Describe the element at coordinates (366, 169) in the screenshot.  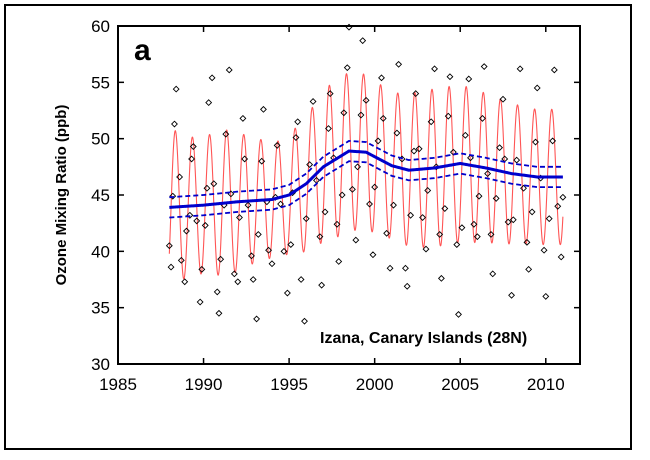
I see `trend-upper-bound` at that location.